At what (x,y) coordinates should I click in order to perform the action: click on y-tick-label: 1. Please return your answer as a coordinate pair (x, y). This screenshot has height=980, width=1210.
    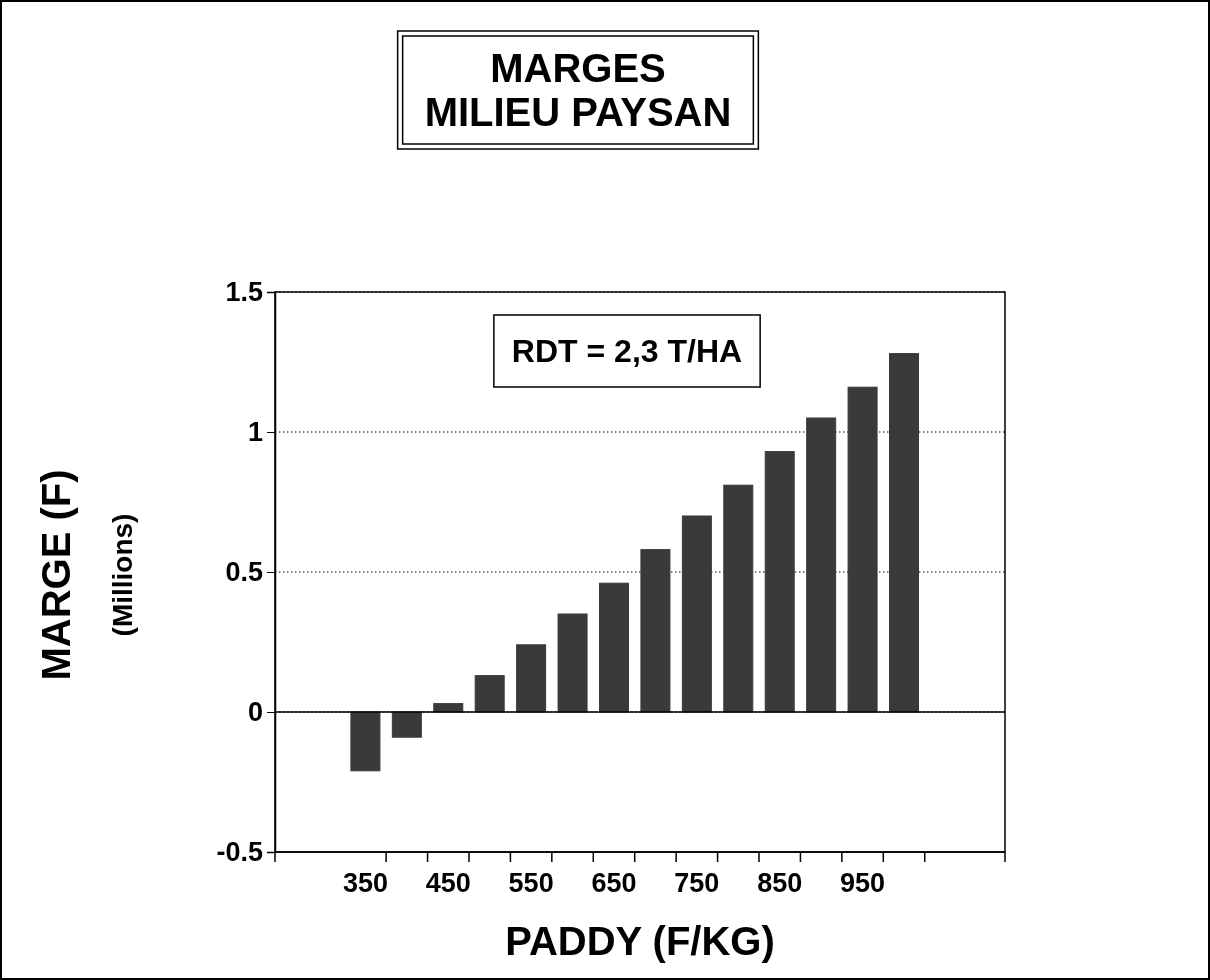
    Looking at the image, I should click on (255, 432).